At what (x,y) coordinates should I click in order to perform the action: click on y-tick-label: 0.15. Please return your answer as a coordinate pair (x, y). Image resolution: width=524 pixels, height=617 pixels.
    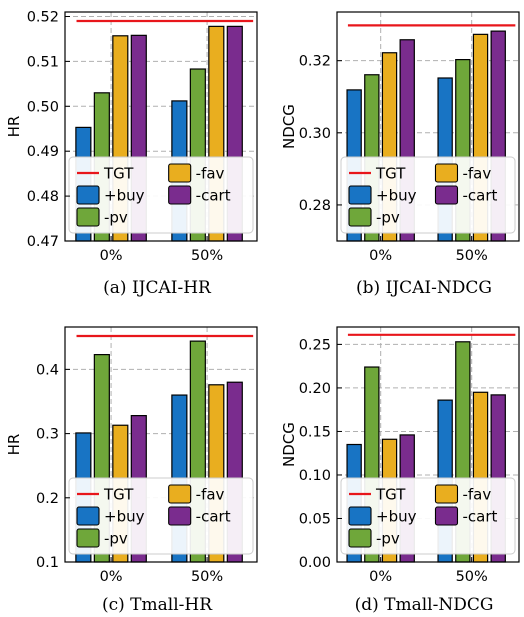
    Looking at the image, I should click on (315, 432).